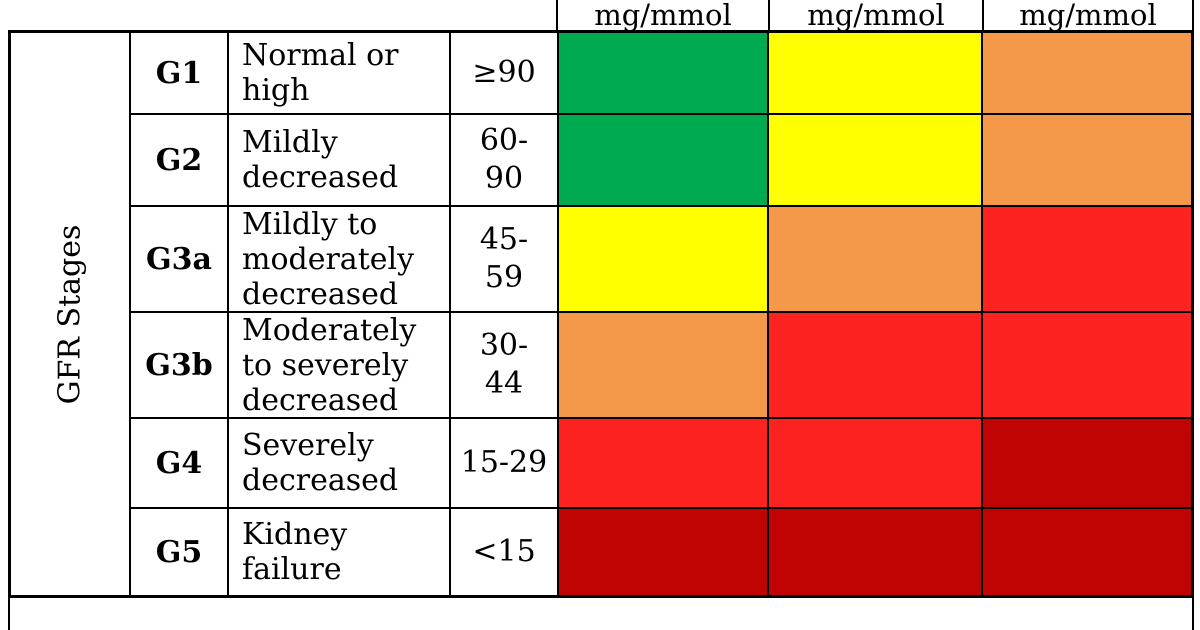 The width and height of the screenshot is (1200, 630). Describe the element at coordinates (339, 463) in the screenshot. I see `stage-description-cell: Severely decreased` at that location.